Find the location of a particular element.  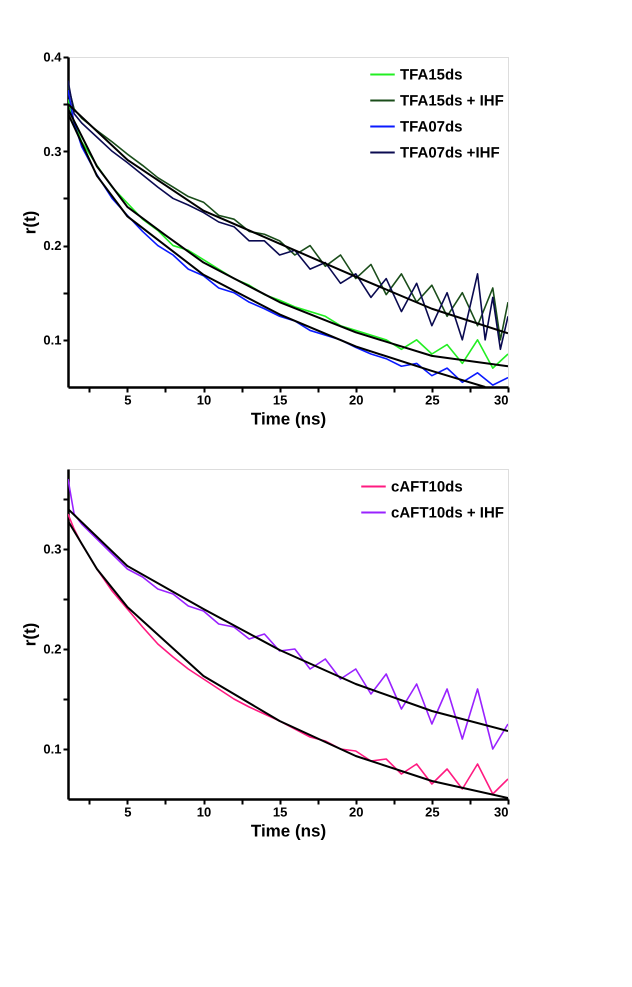

legend-label: TFA07ds +IHF is located at coordinates (450, 153).